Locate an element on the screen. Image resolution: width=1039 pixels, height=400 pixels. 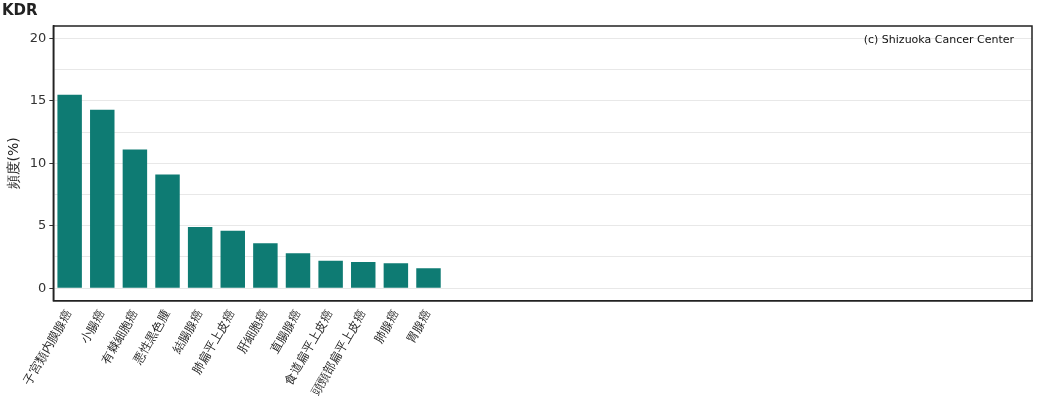
y-tick-label: 15 is located at coordinates (38, 100).